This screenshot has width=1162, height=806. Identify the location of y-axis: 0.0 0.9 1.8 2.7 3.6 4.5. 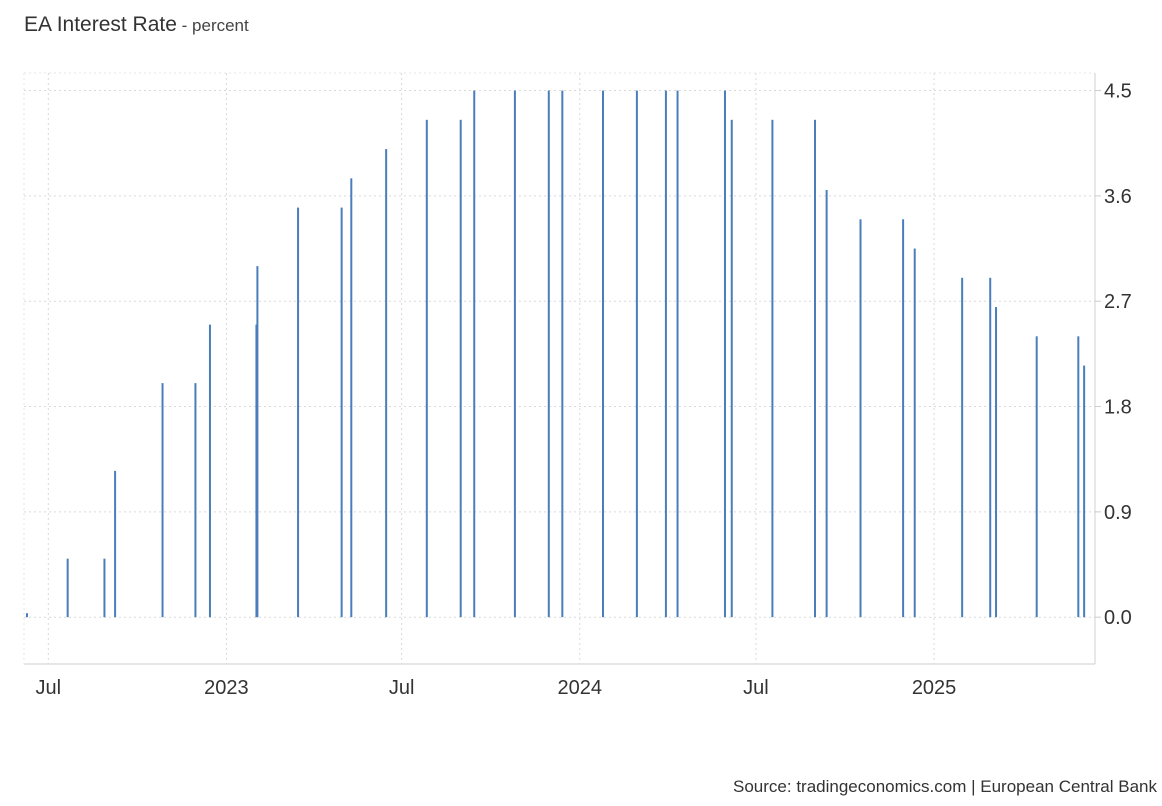
(1113, 355).